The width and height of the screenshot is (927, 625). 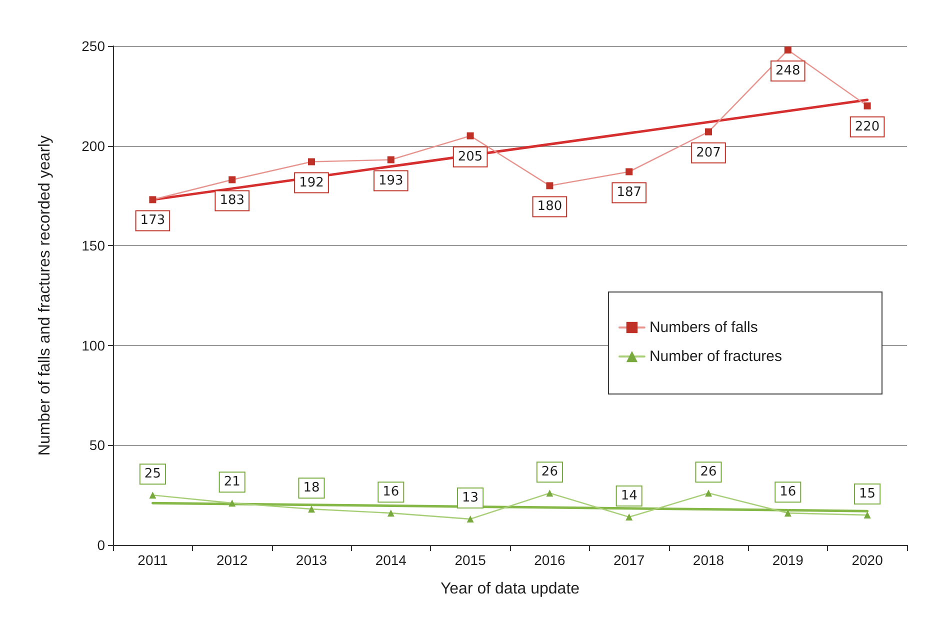 What do you see at coordinates (391, 560) in the screenshot?
I see `x-tick-label: 2014` at bounding box center [391, 560].